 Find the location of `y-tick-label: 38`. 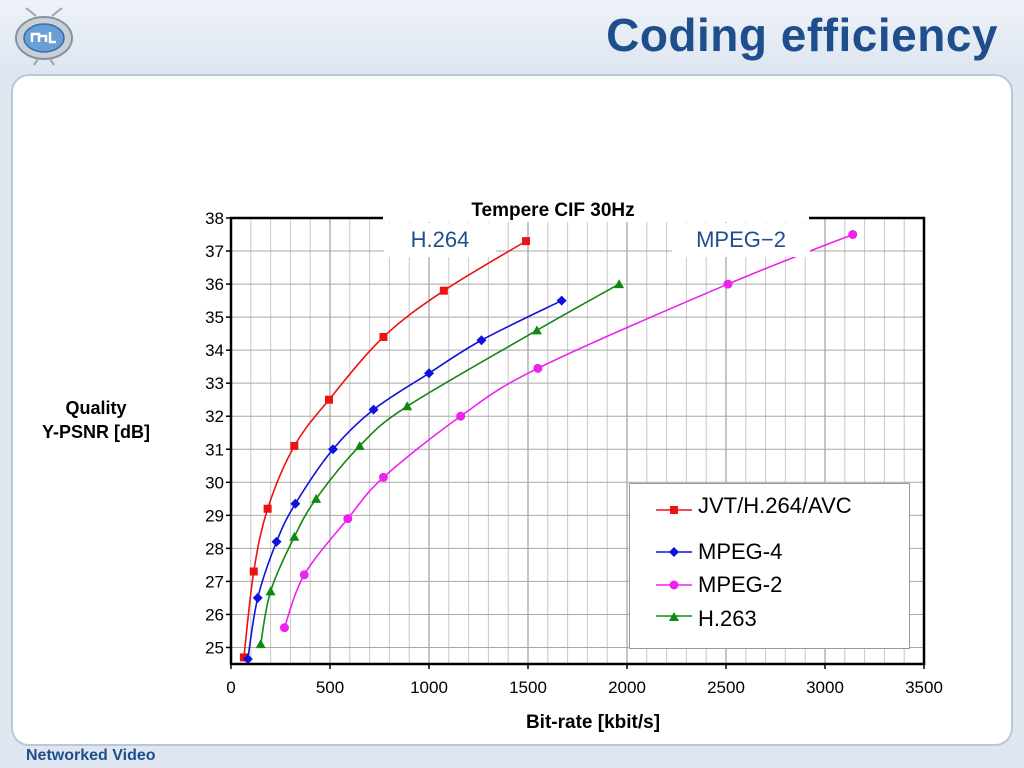

y-tick-label: 38 is located at coordinates (214, 218).